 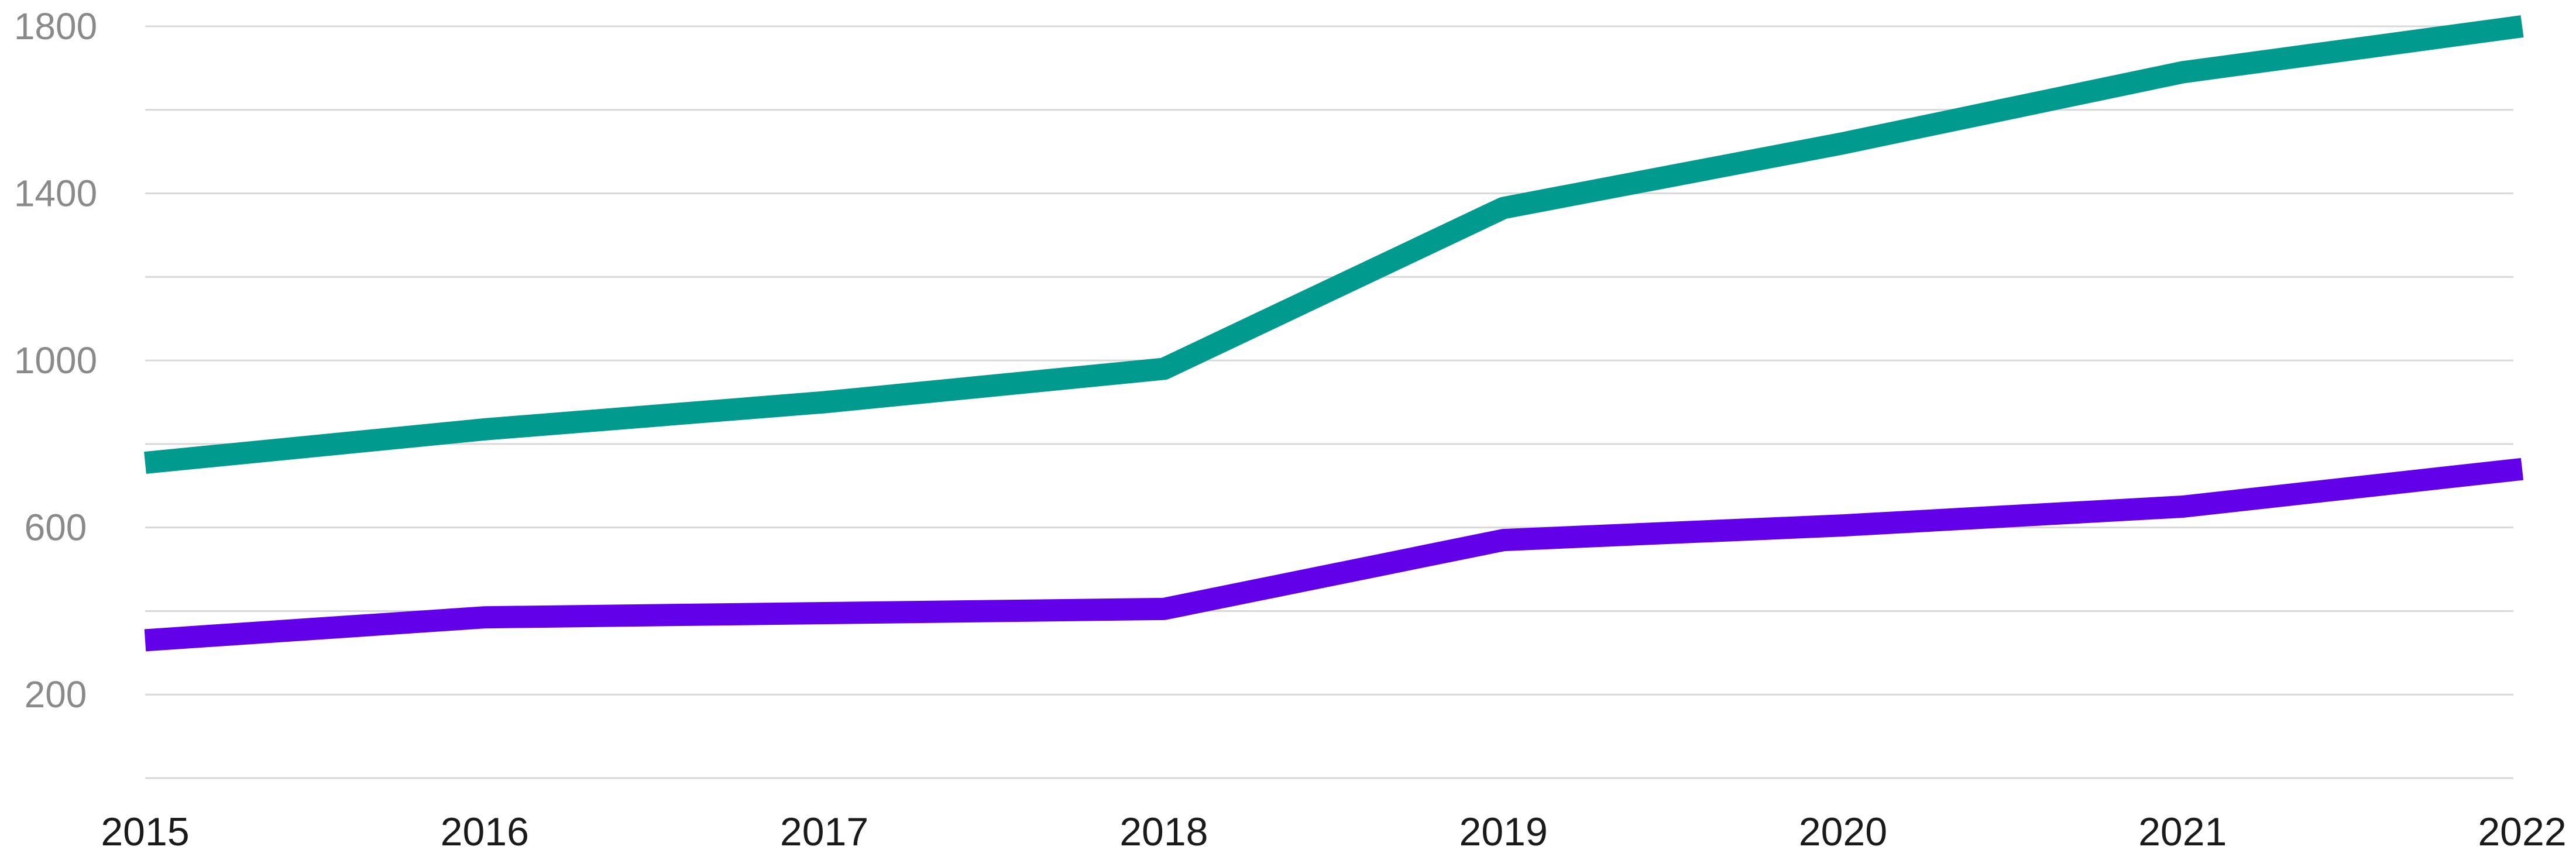 I want to click on y-tick-label: 1000, so click(x=55, y=360).